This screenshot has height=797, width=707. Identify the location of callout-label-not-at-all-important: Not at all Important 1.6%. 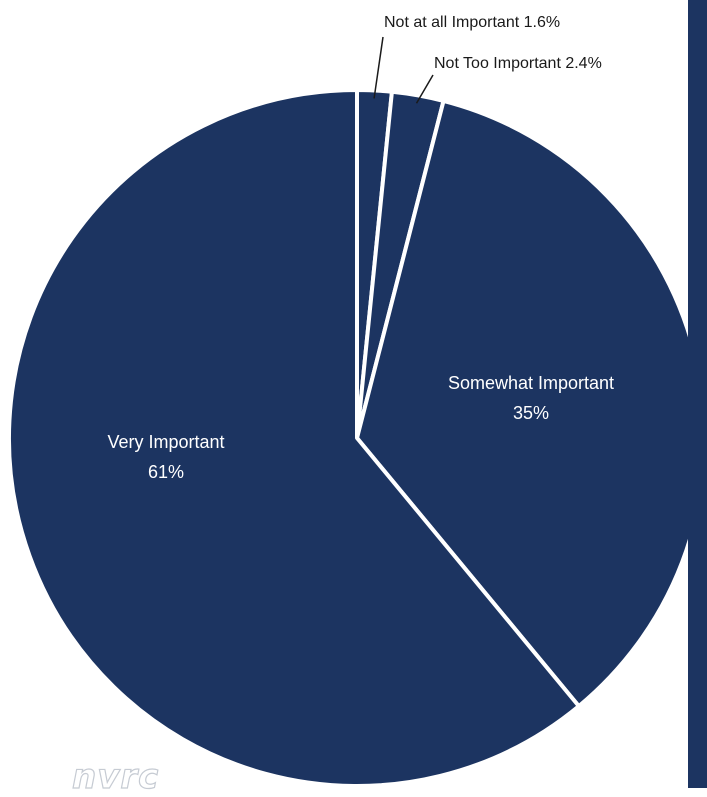
(472, 22).